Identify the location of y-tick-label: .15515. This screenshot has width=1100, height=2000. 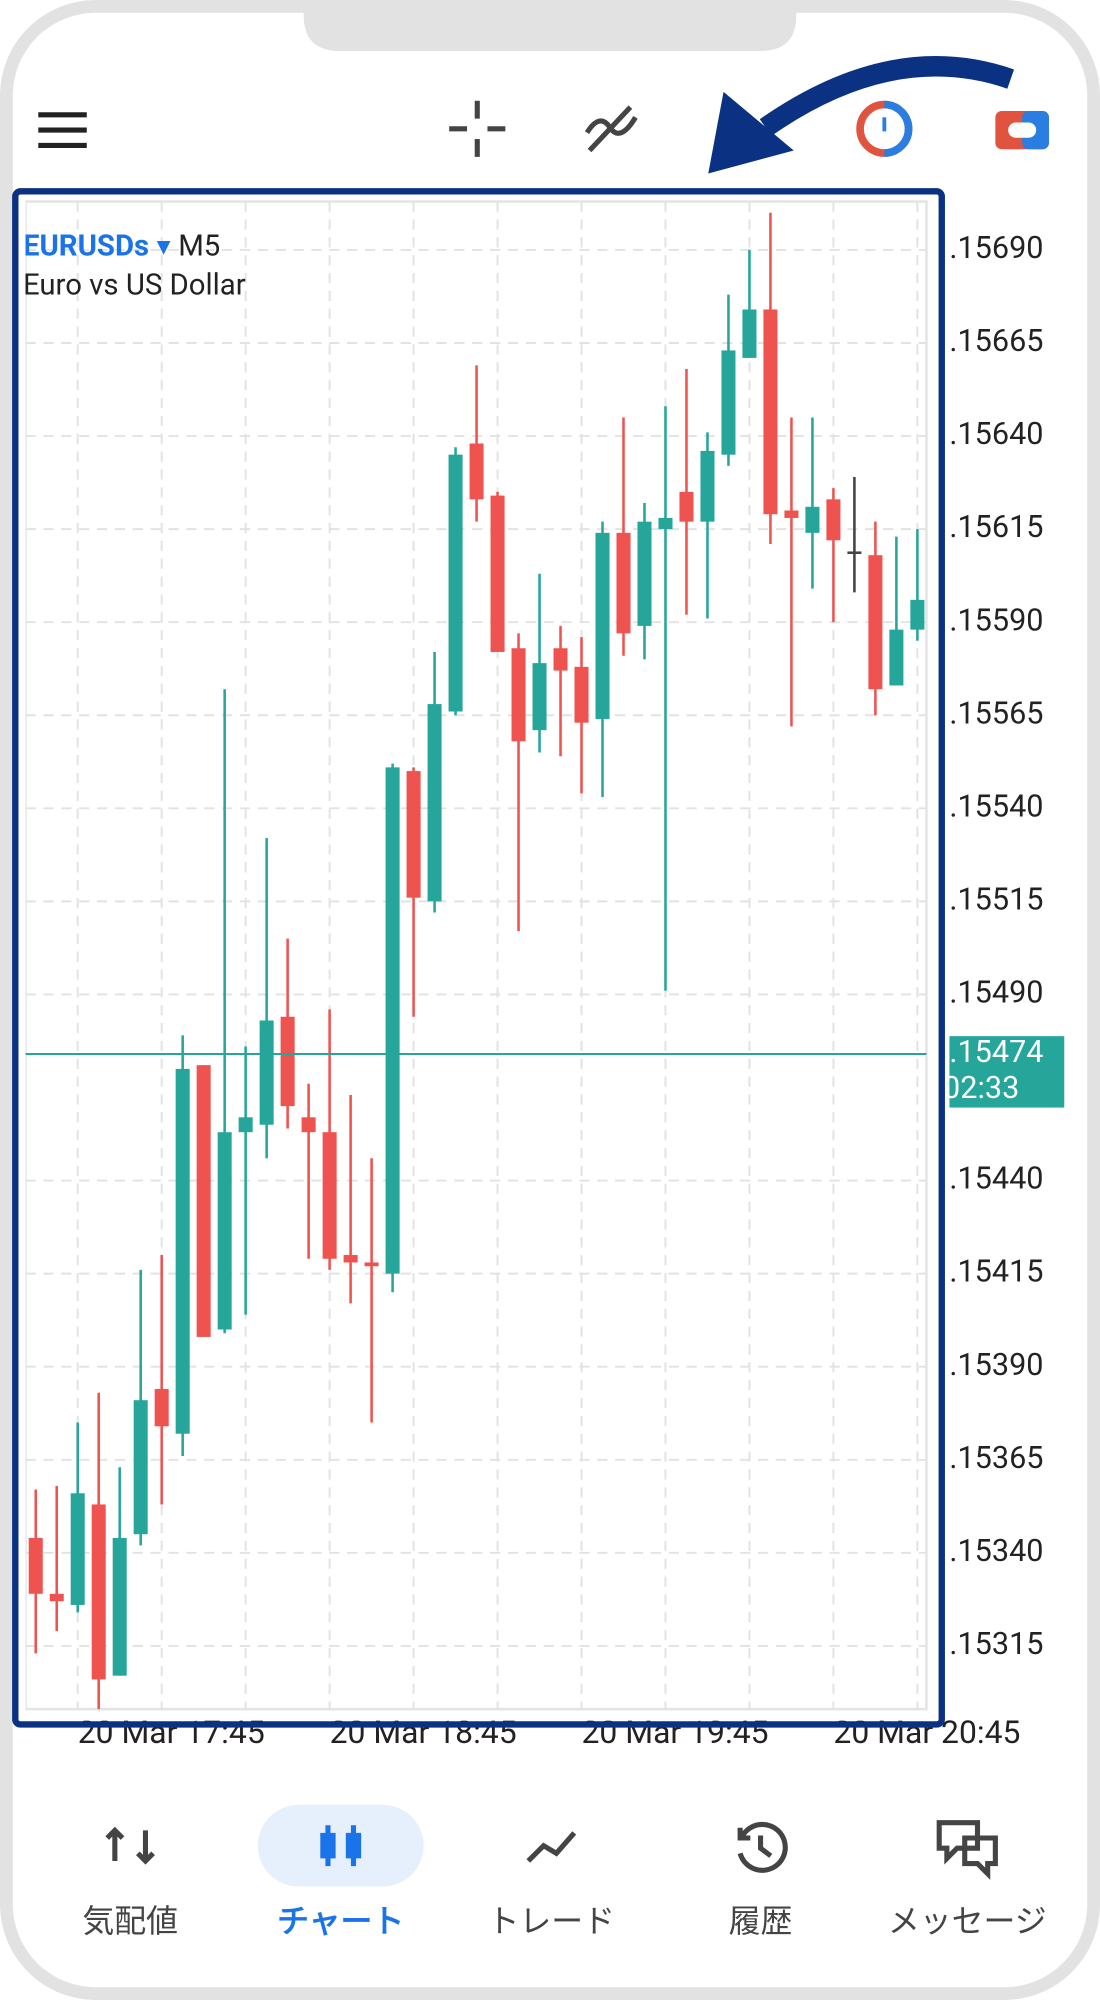
(996, 899).